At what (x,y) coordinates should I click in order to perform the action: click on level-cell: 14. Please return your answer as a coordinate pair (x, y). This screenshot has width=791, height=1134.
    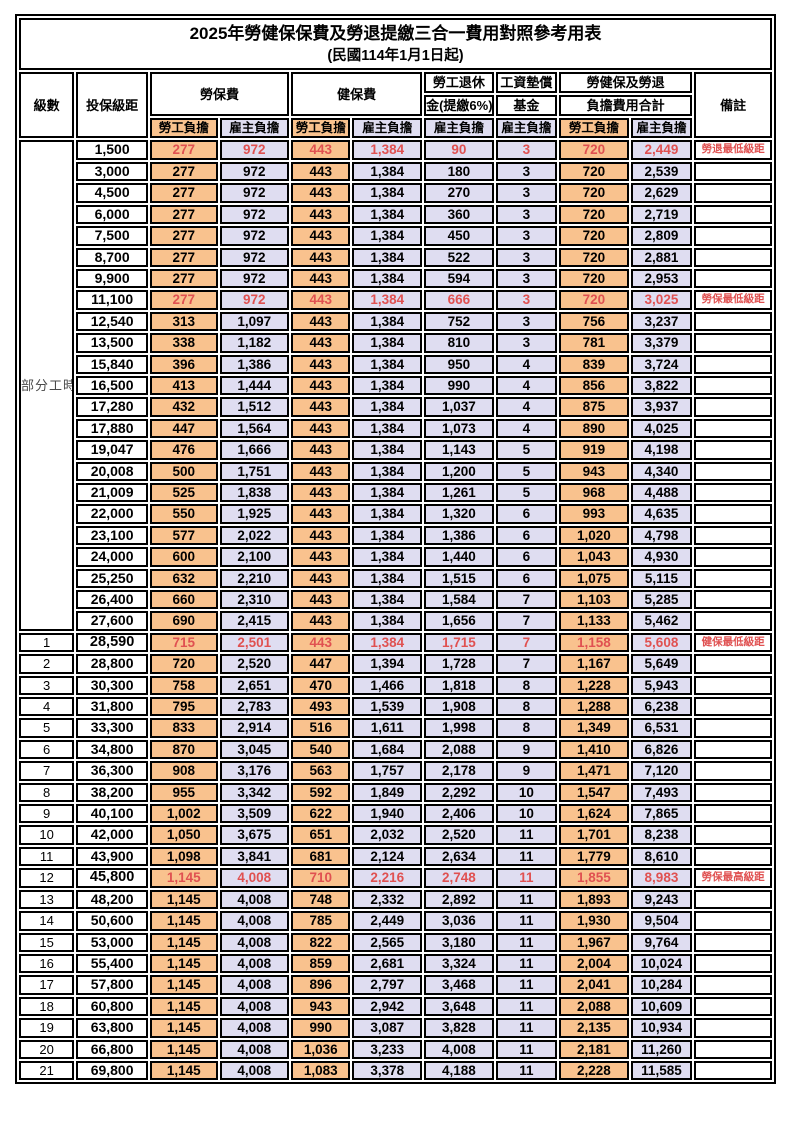
    Looking at the image, I should click on (47, 921).